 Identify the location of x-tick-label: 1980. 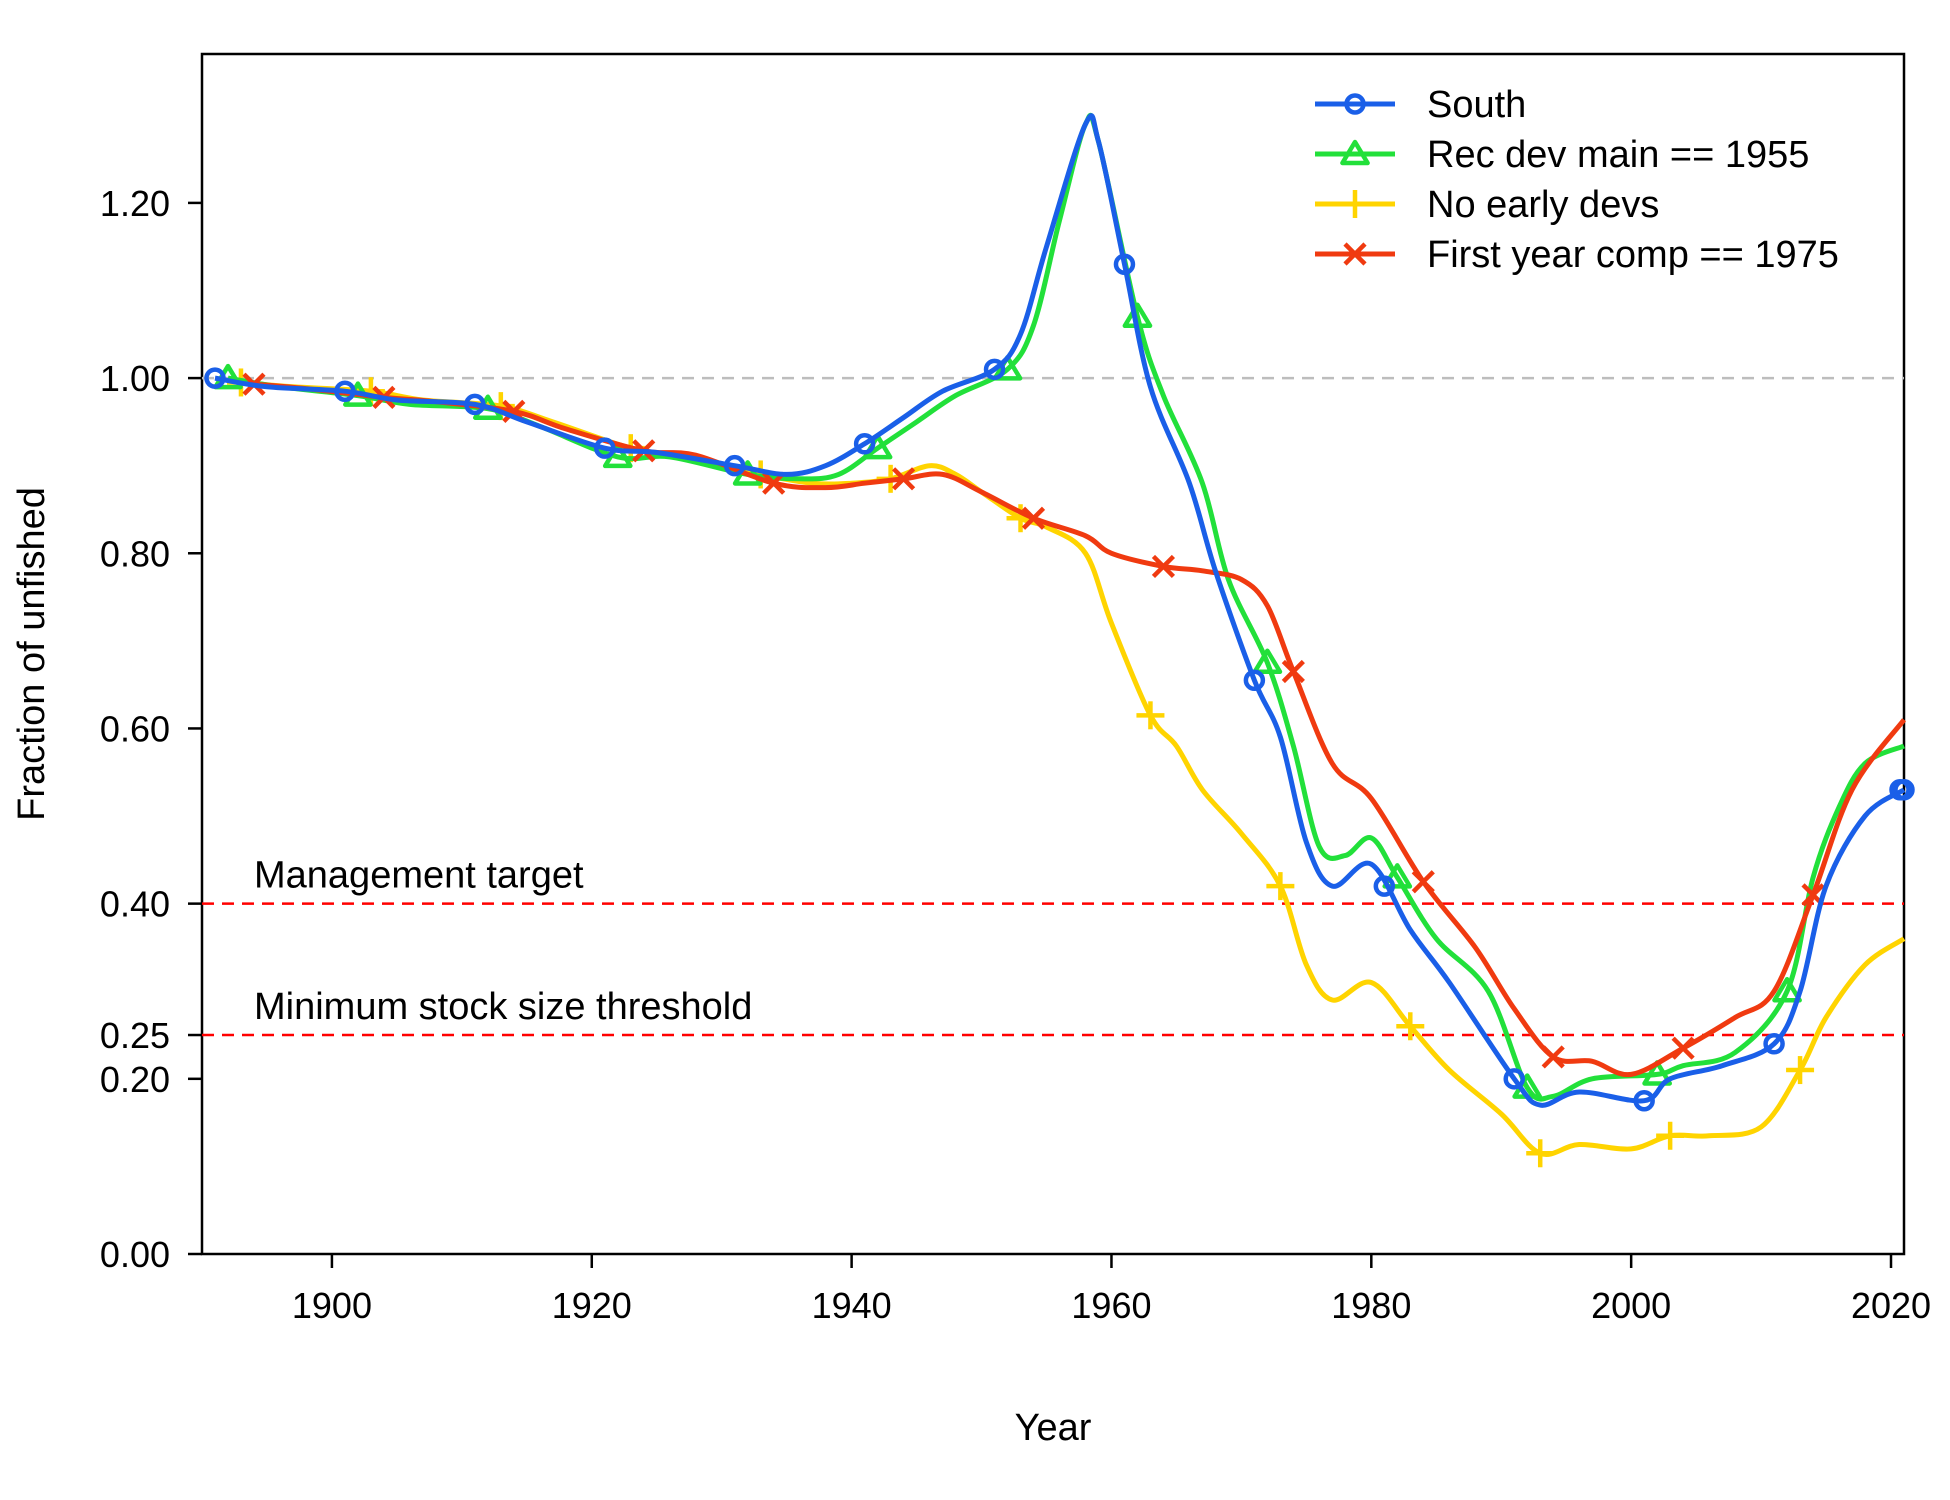
(1371, 1305).